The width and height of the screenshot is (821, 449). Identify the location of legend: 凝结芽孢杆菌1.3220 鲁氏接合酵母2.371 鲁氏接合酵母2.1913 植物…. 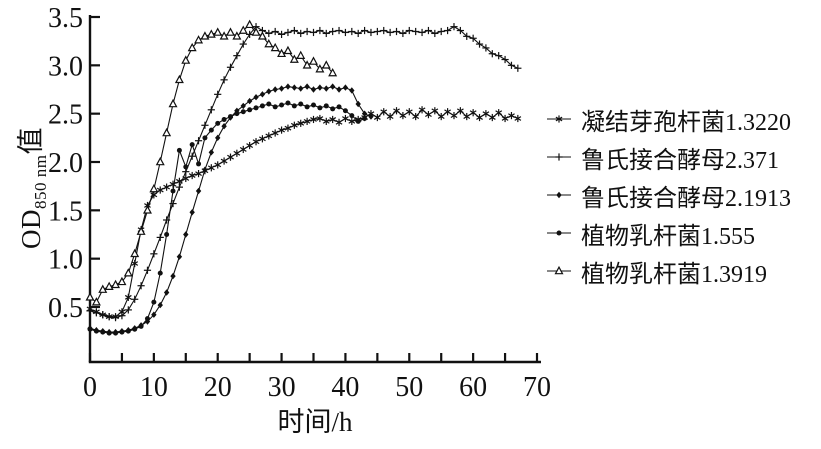
(668, 195).